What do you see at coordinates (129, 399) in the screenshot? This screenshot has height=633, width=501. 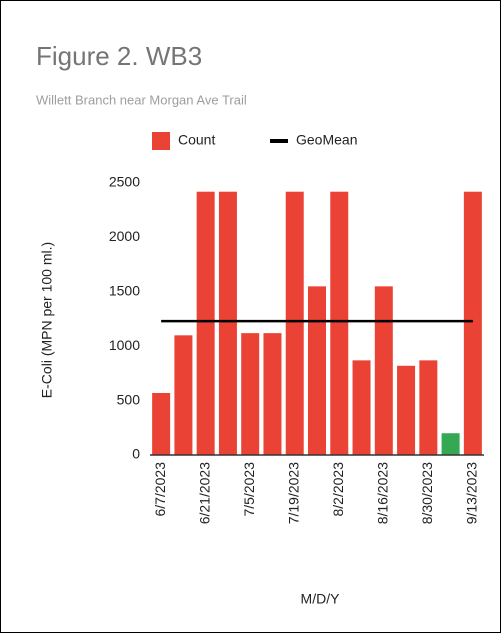 I see `y-tick-label: 500` at bounding box center [129, 399].